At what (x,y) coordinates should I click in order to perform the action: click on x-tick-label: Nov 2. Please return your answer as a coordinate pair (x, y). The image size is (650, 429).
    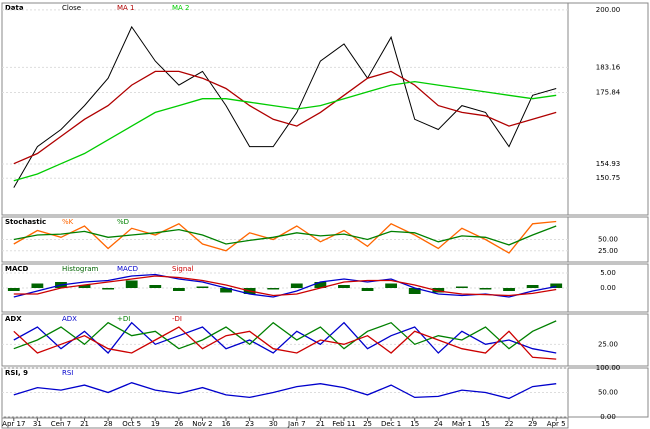
    Looking at the image, I should click on (202, 424).